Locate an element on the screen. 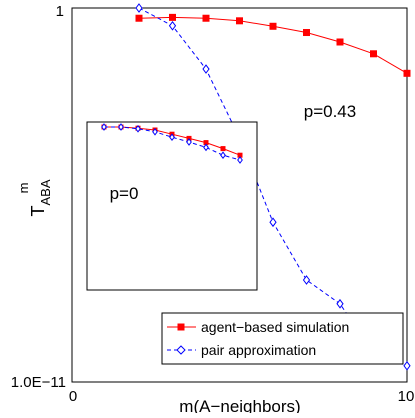 The height and width of the screenshot is (418, 415). y-axis-label: TABA m is located at coordinates (34, 197).